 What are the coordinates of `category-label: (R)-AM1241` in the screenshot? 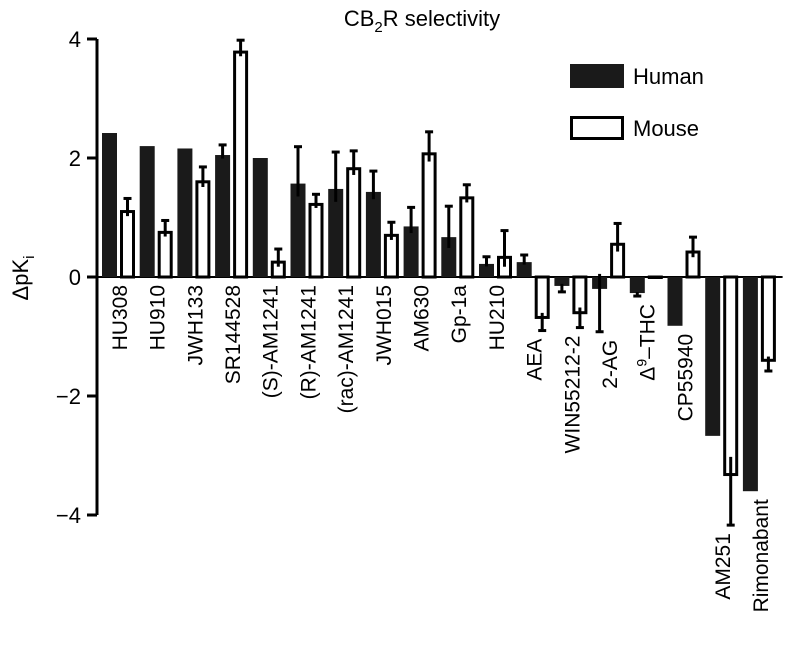 It's located at (308, 342).